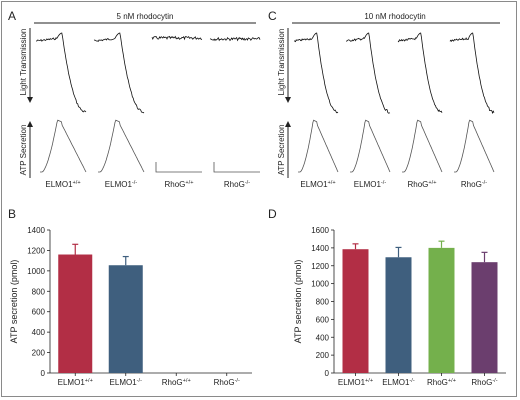 The image size is (520, 400). What do you see at coordinates (23, 62) in the screenshot?
I see `panel-a-y-top-label: Light Transmission` at bounding box center [23, 62].